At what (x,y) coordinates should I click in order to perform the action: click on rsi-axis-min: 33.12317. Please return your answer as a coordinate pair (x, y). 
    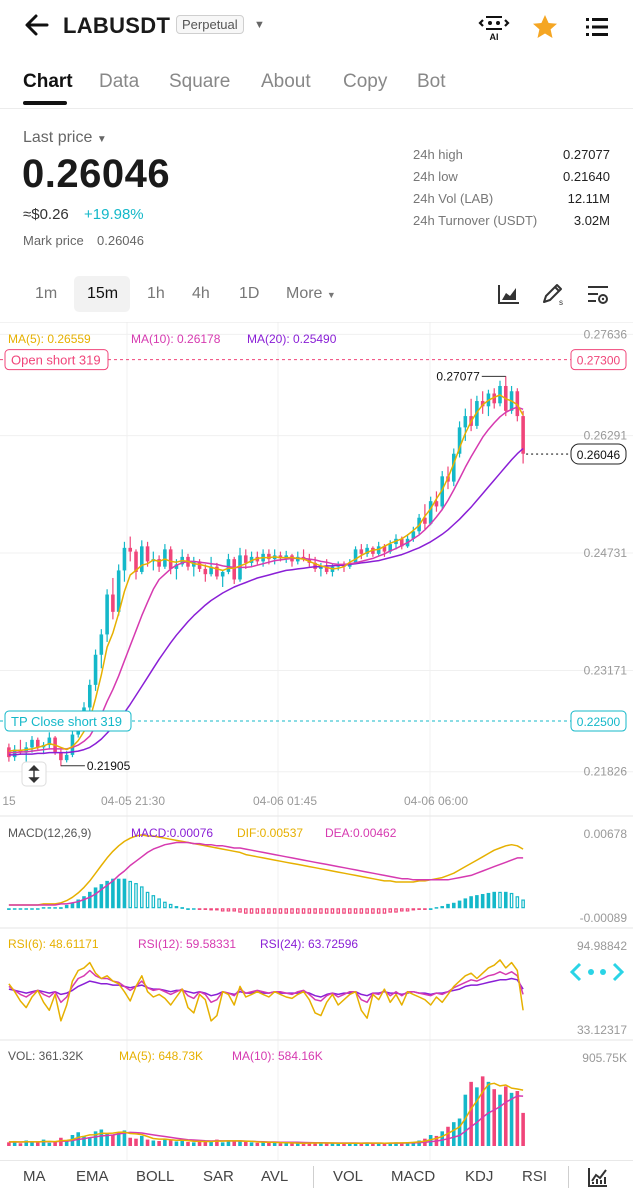
    Looking at the image, I should click on (602, 1030).